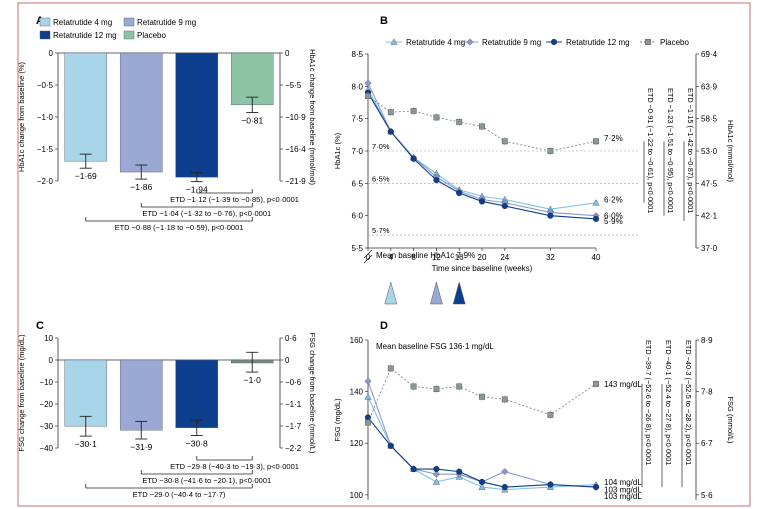 This screenshot has height=509, width=768. What do you see at coordinates (337, 150) in the screenshot?
I see `y-axis-title-left: HbA1c (%)` at bounding box center [337, 150].